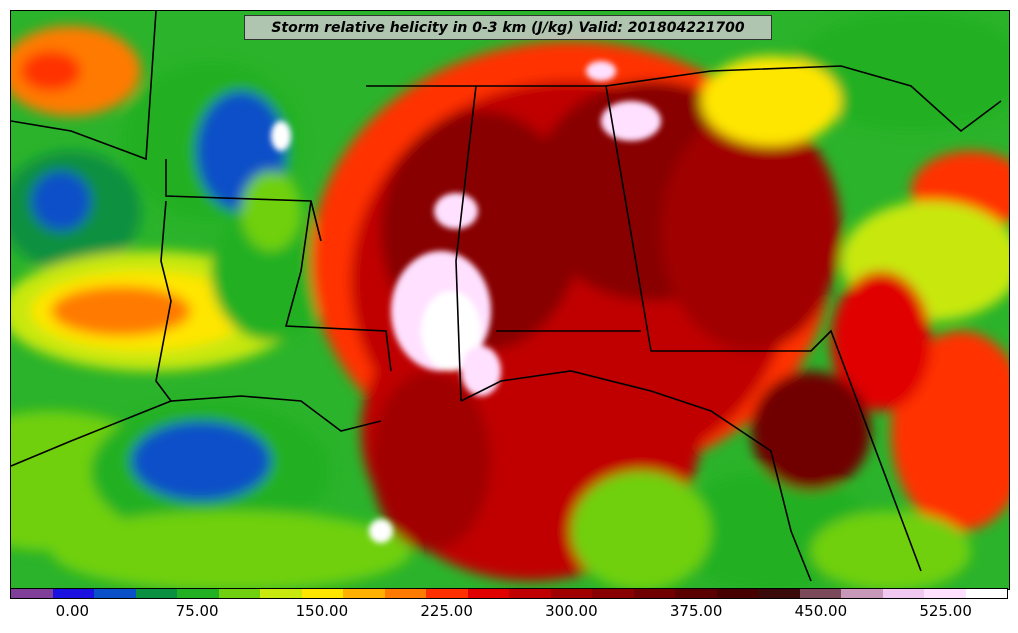 This screenshot has width=1018, height=633. What do you see at coordinates (322, 611) in the screenshot?
I see `colorbar-tick-label: 150.00` at bounding box center [322, 611].